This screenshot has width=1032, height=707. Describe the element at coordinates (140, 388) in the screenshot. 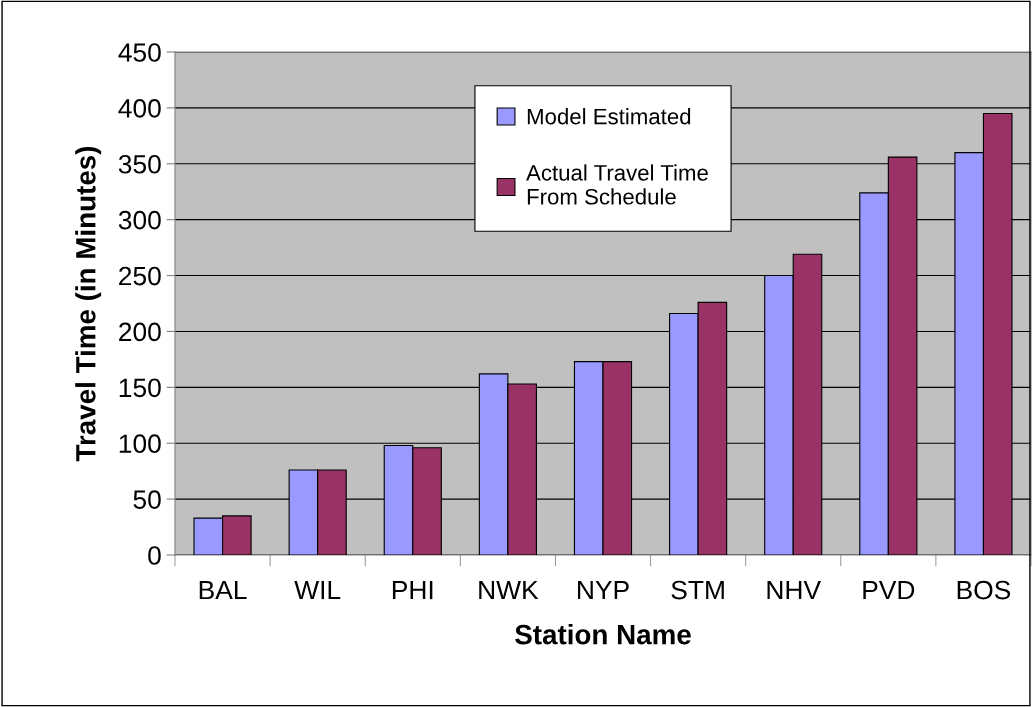

I see `y-tick-label: 150` at that location.